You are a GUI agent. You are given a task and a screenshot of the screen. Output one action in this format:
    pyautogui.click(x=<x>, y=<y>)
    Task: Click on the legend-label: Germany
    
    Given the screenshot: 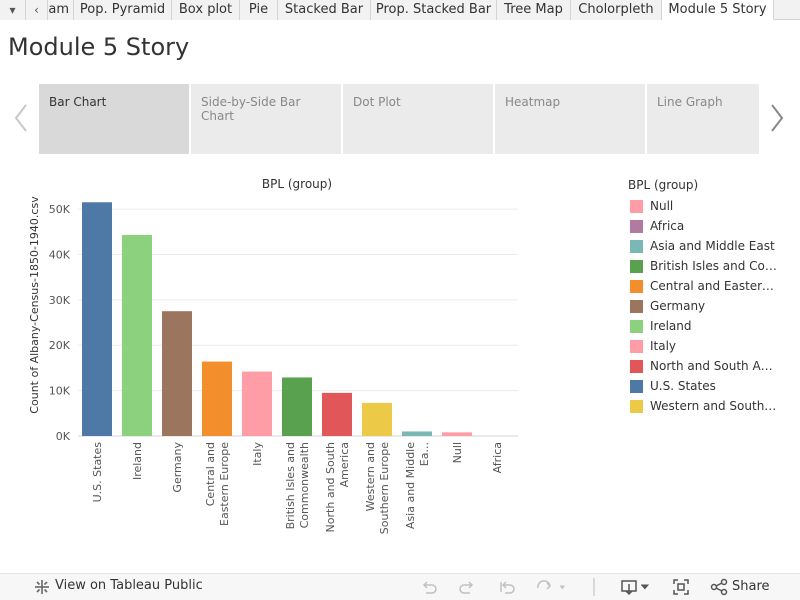 What is the action you would take?
    pyautogui.click(x=678, y=306)
    